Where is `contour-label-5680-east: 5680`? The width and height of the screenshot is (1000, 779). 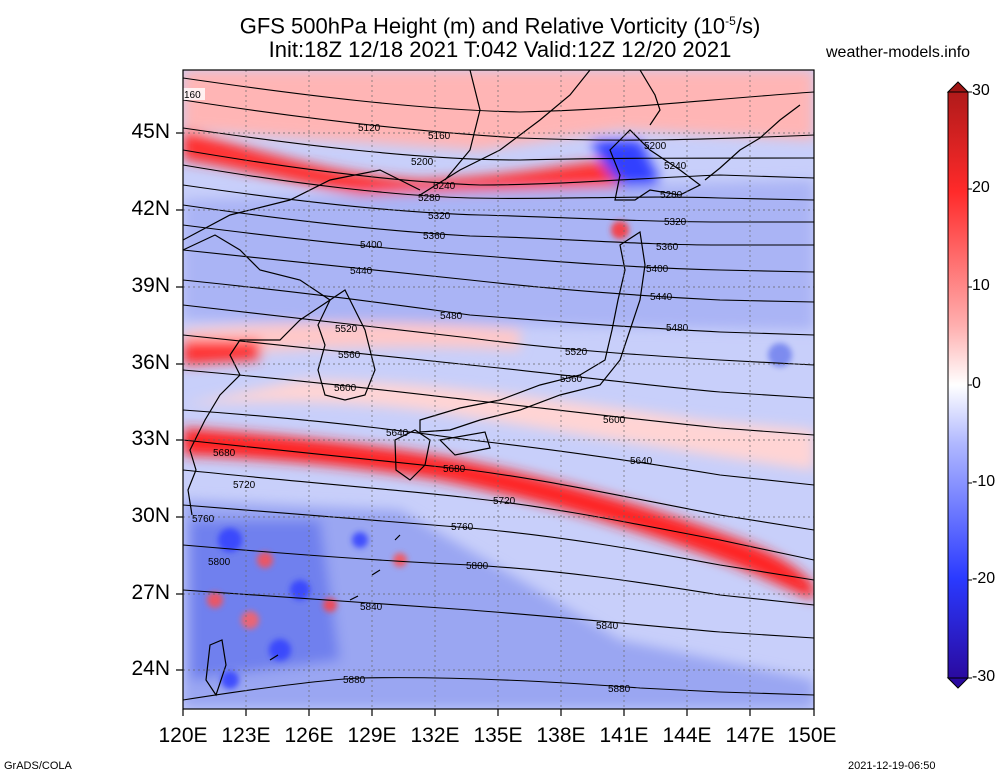 contour-label-5680-east: 5680 is located at coordinates (454, 469).